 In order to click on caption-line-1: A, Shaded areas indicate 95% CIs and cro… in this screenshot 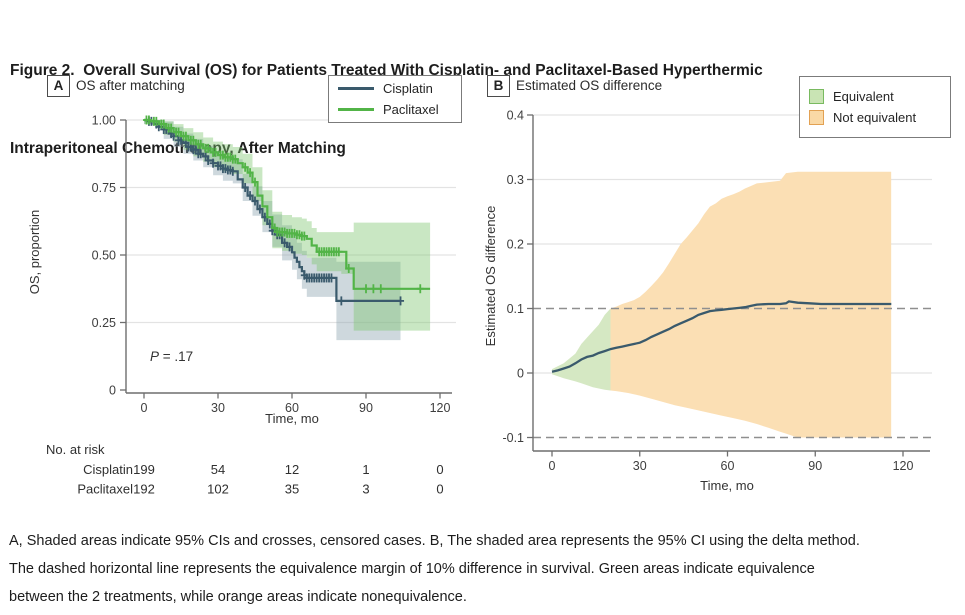, I will do `click(434, 541)`.